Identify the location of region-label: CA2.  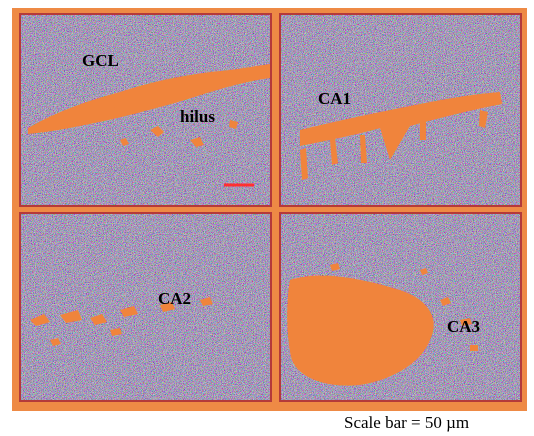
(174, 298).